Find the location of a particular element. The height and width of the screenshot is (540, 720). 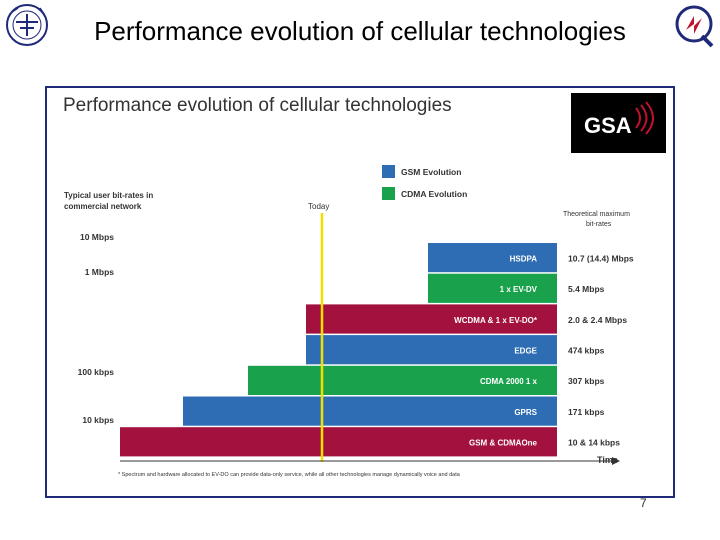

rates-header-line2: bit-rates is located at coordinates (599, 224).